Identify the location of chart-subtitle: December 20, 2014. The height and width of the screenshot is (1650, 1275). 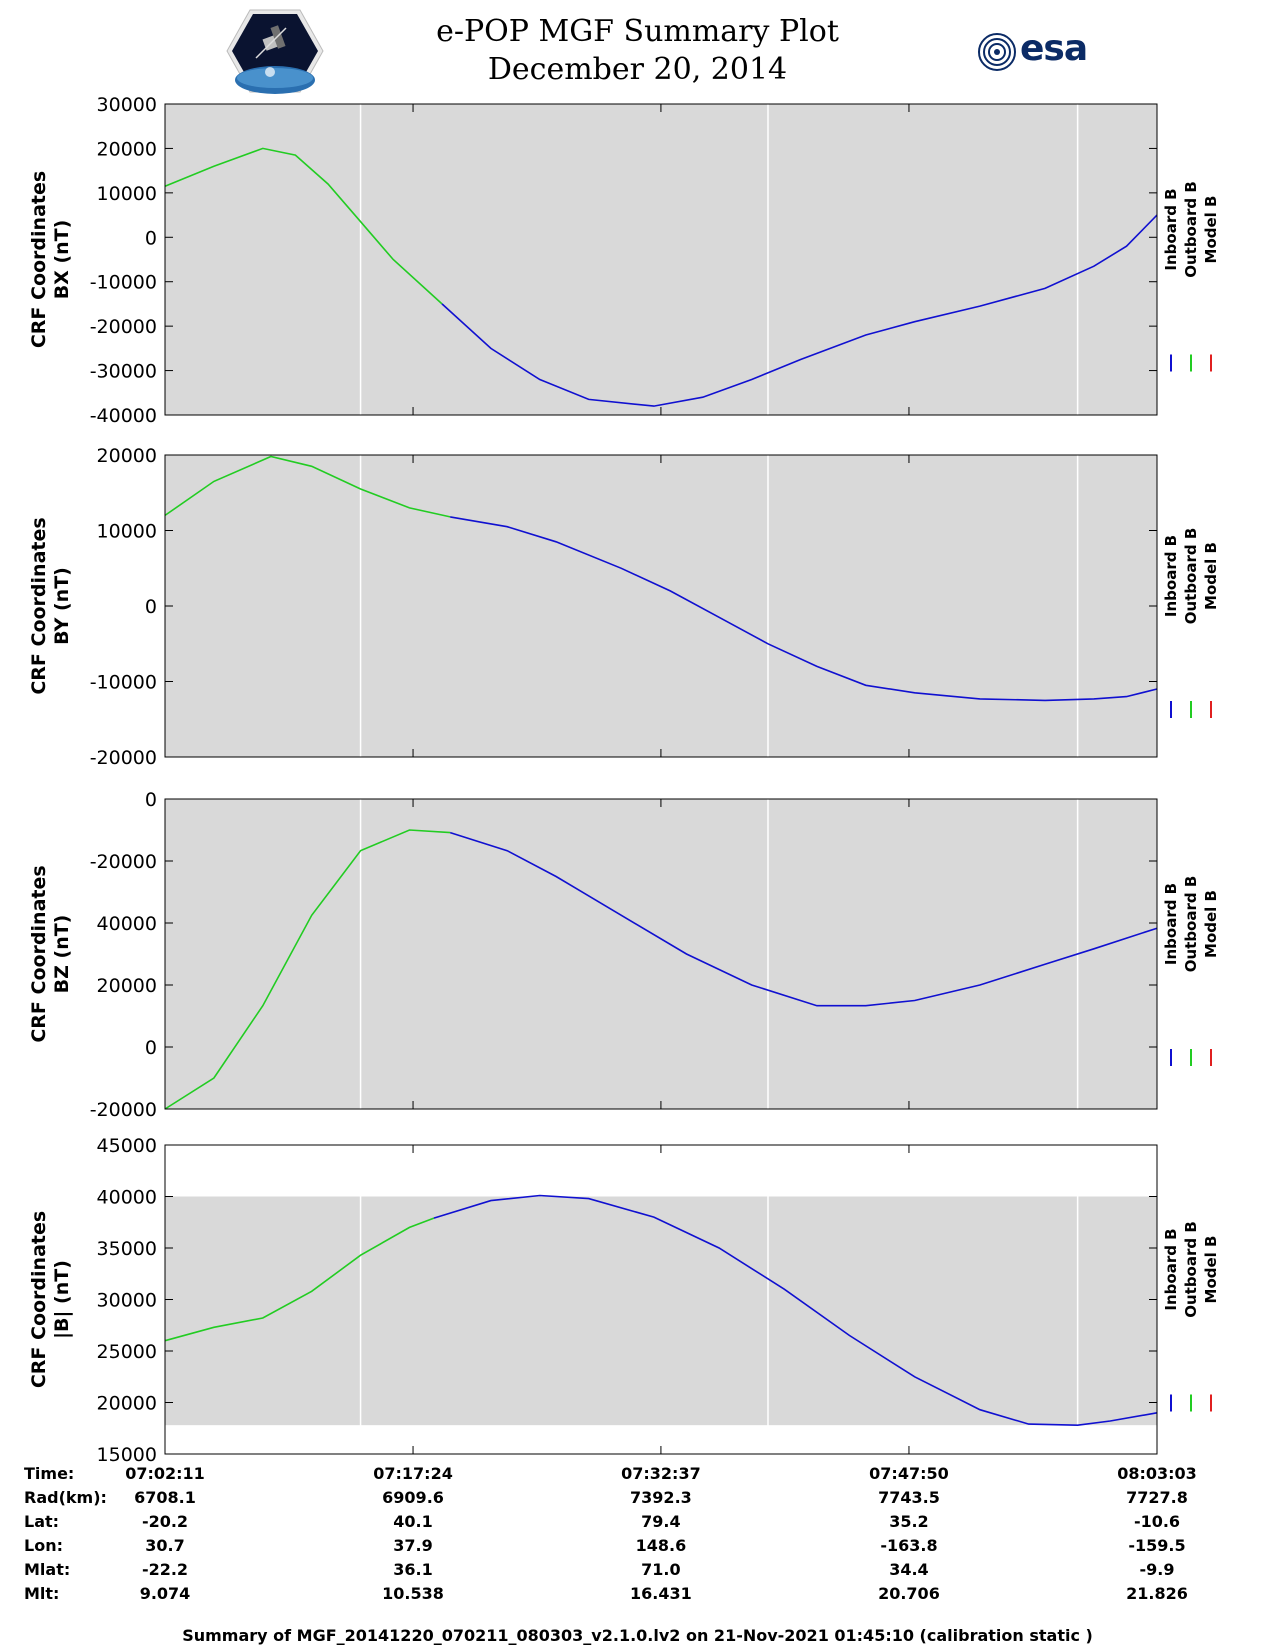
(637, 69).